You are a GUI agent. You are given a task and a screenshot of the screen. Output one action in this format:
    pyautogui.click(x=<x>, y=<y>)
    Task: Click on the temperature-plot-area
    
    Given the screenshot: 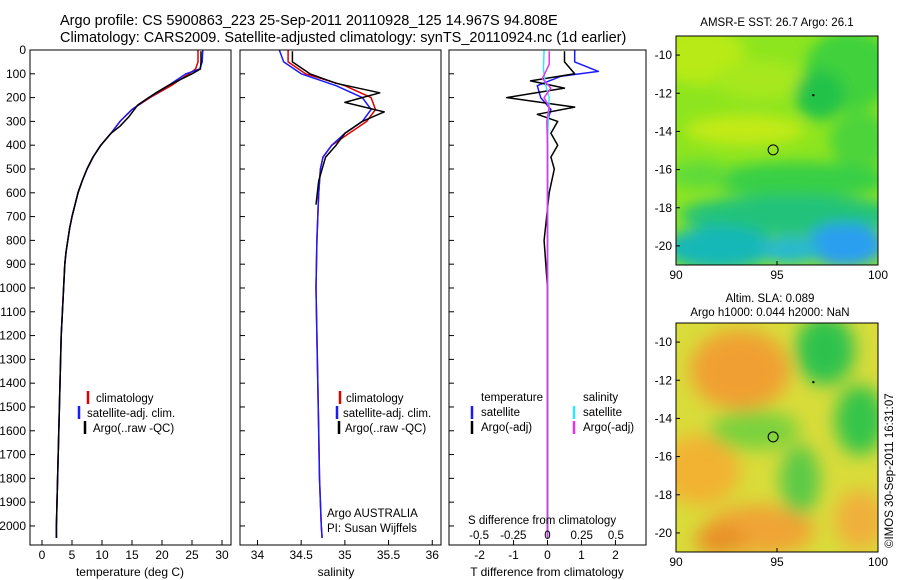 What is the action you would take?
    pyautogui.click(x=129, y=294)
    